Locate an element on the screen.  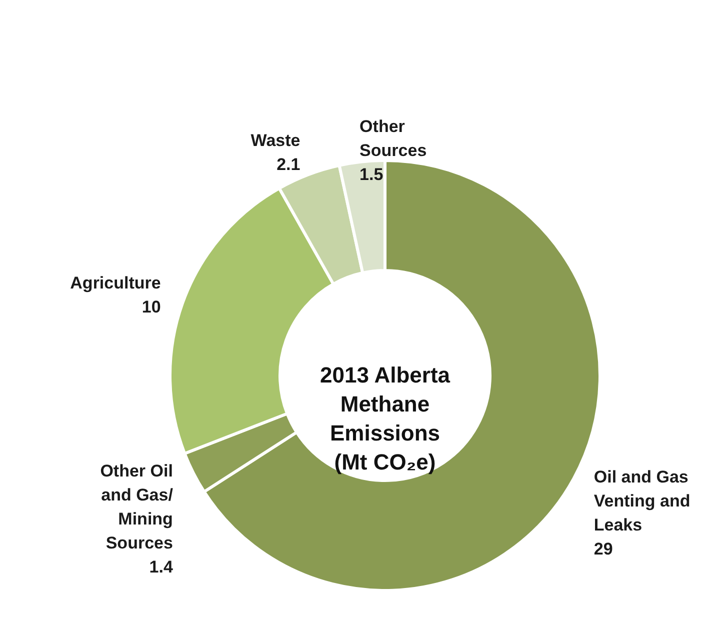
data-label: 10 is located at coordinates (151, 307).